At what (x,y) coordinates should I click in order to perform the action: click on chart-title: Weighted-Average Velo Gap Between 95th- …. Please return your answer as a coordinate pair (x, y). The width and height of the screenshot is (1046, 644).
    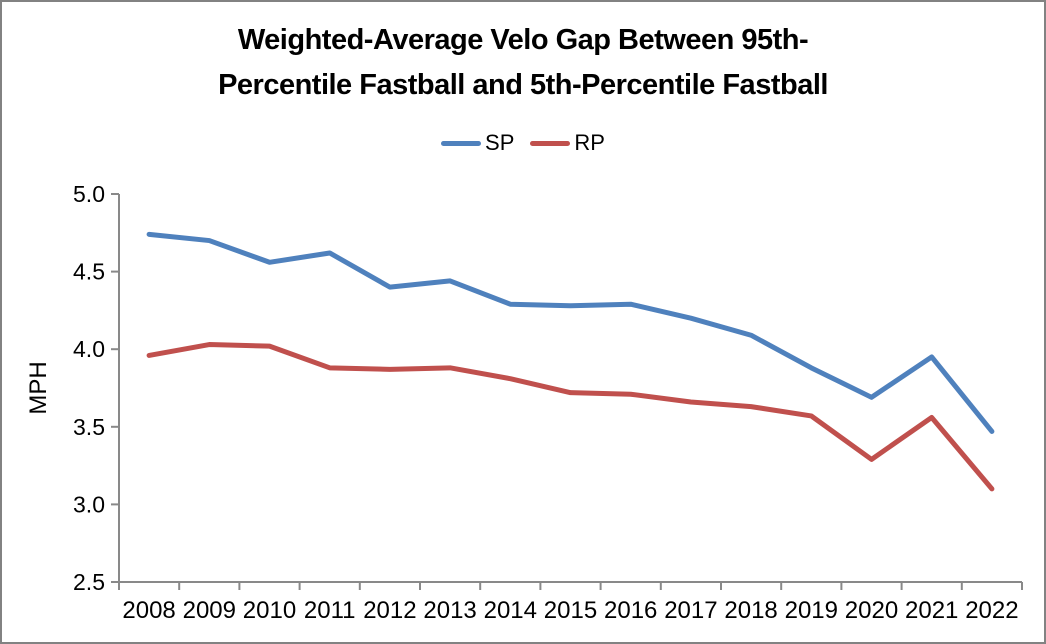
    Looking at the image, I should click on (523, 63).